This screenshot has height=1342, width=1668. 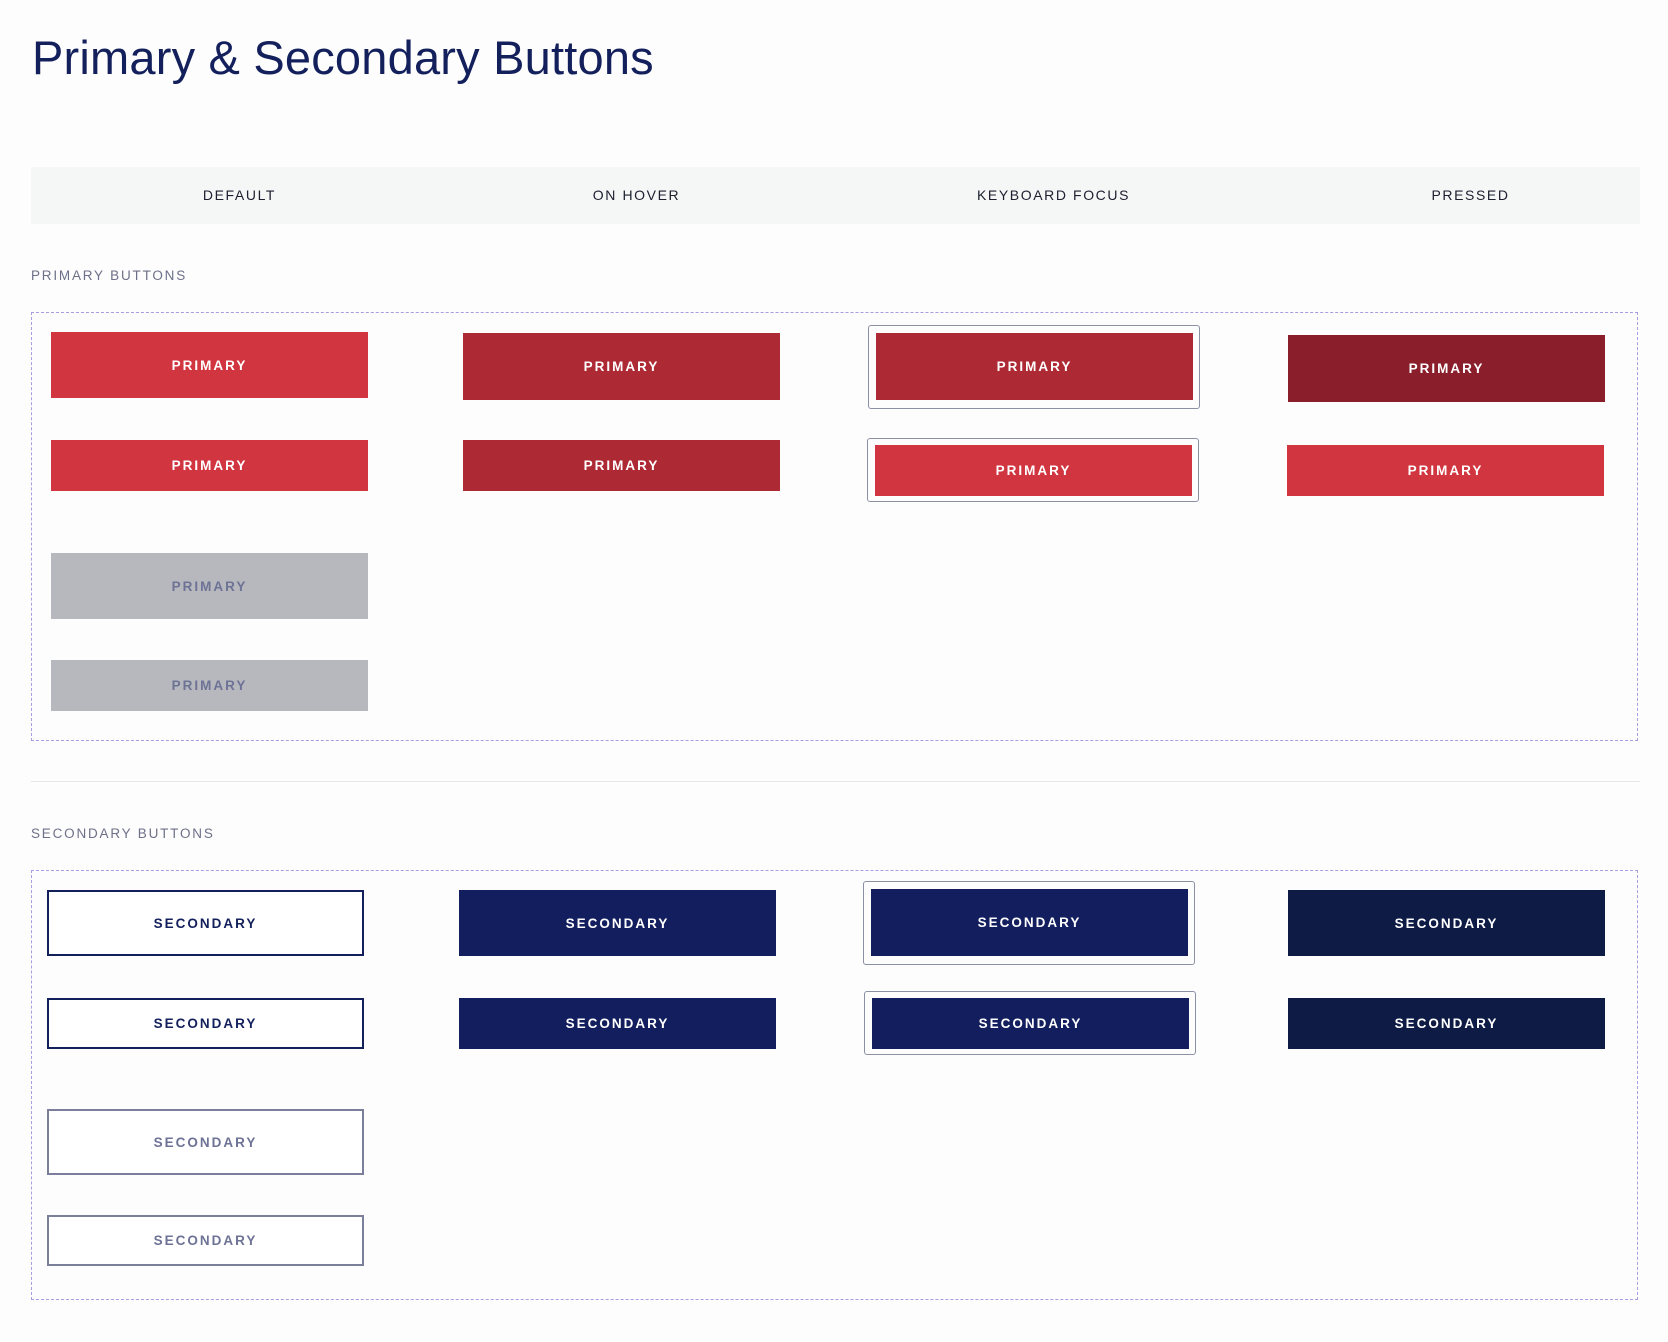 What do you see at coordinates (621, 366) in the screenshot?
I see `primary-button-hover-large: PRIMARY` at bounding box center [621, 366].